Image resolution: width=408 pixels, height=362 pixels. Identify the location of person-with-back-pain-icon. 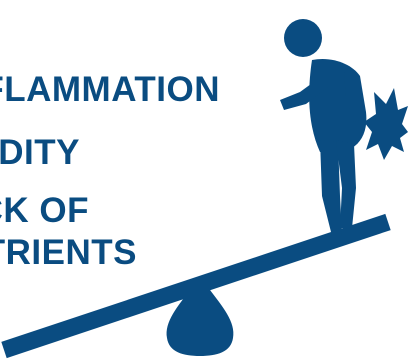
(323, 127).